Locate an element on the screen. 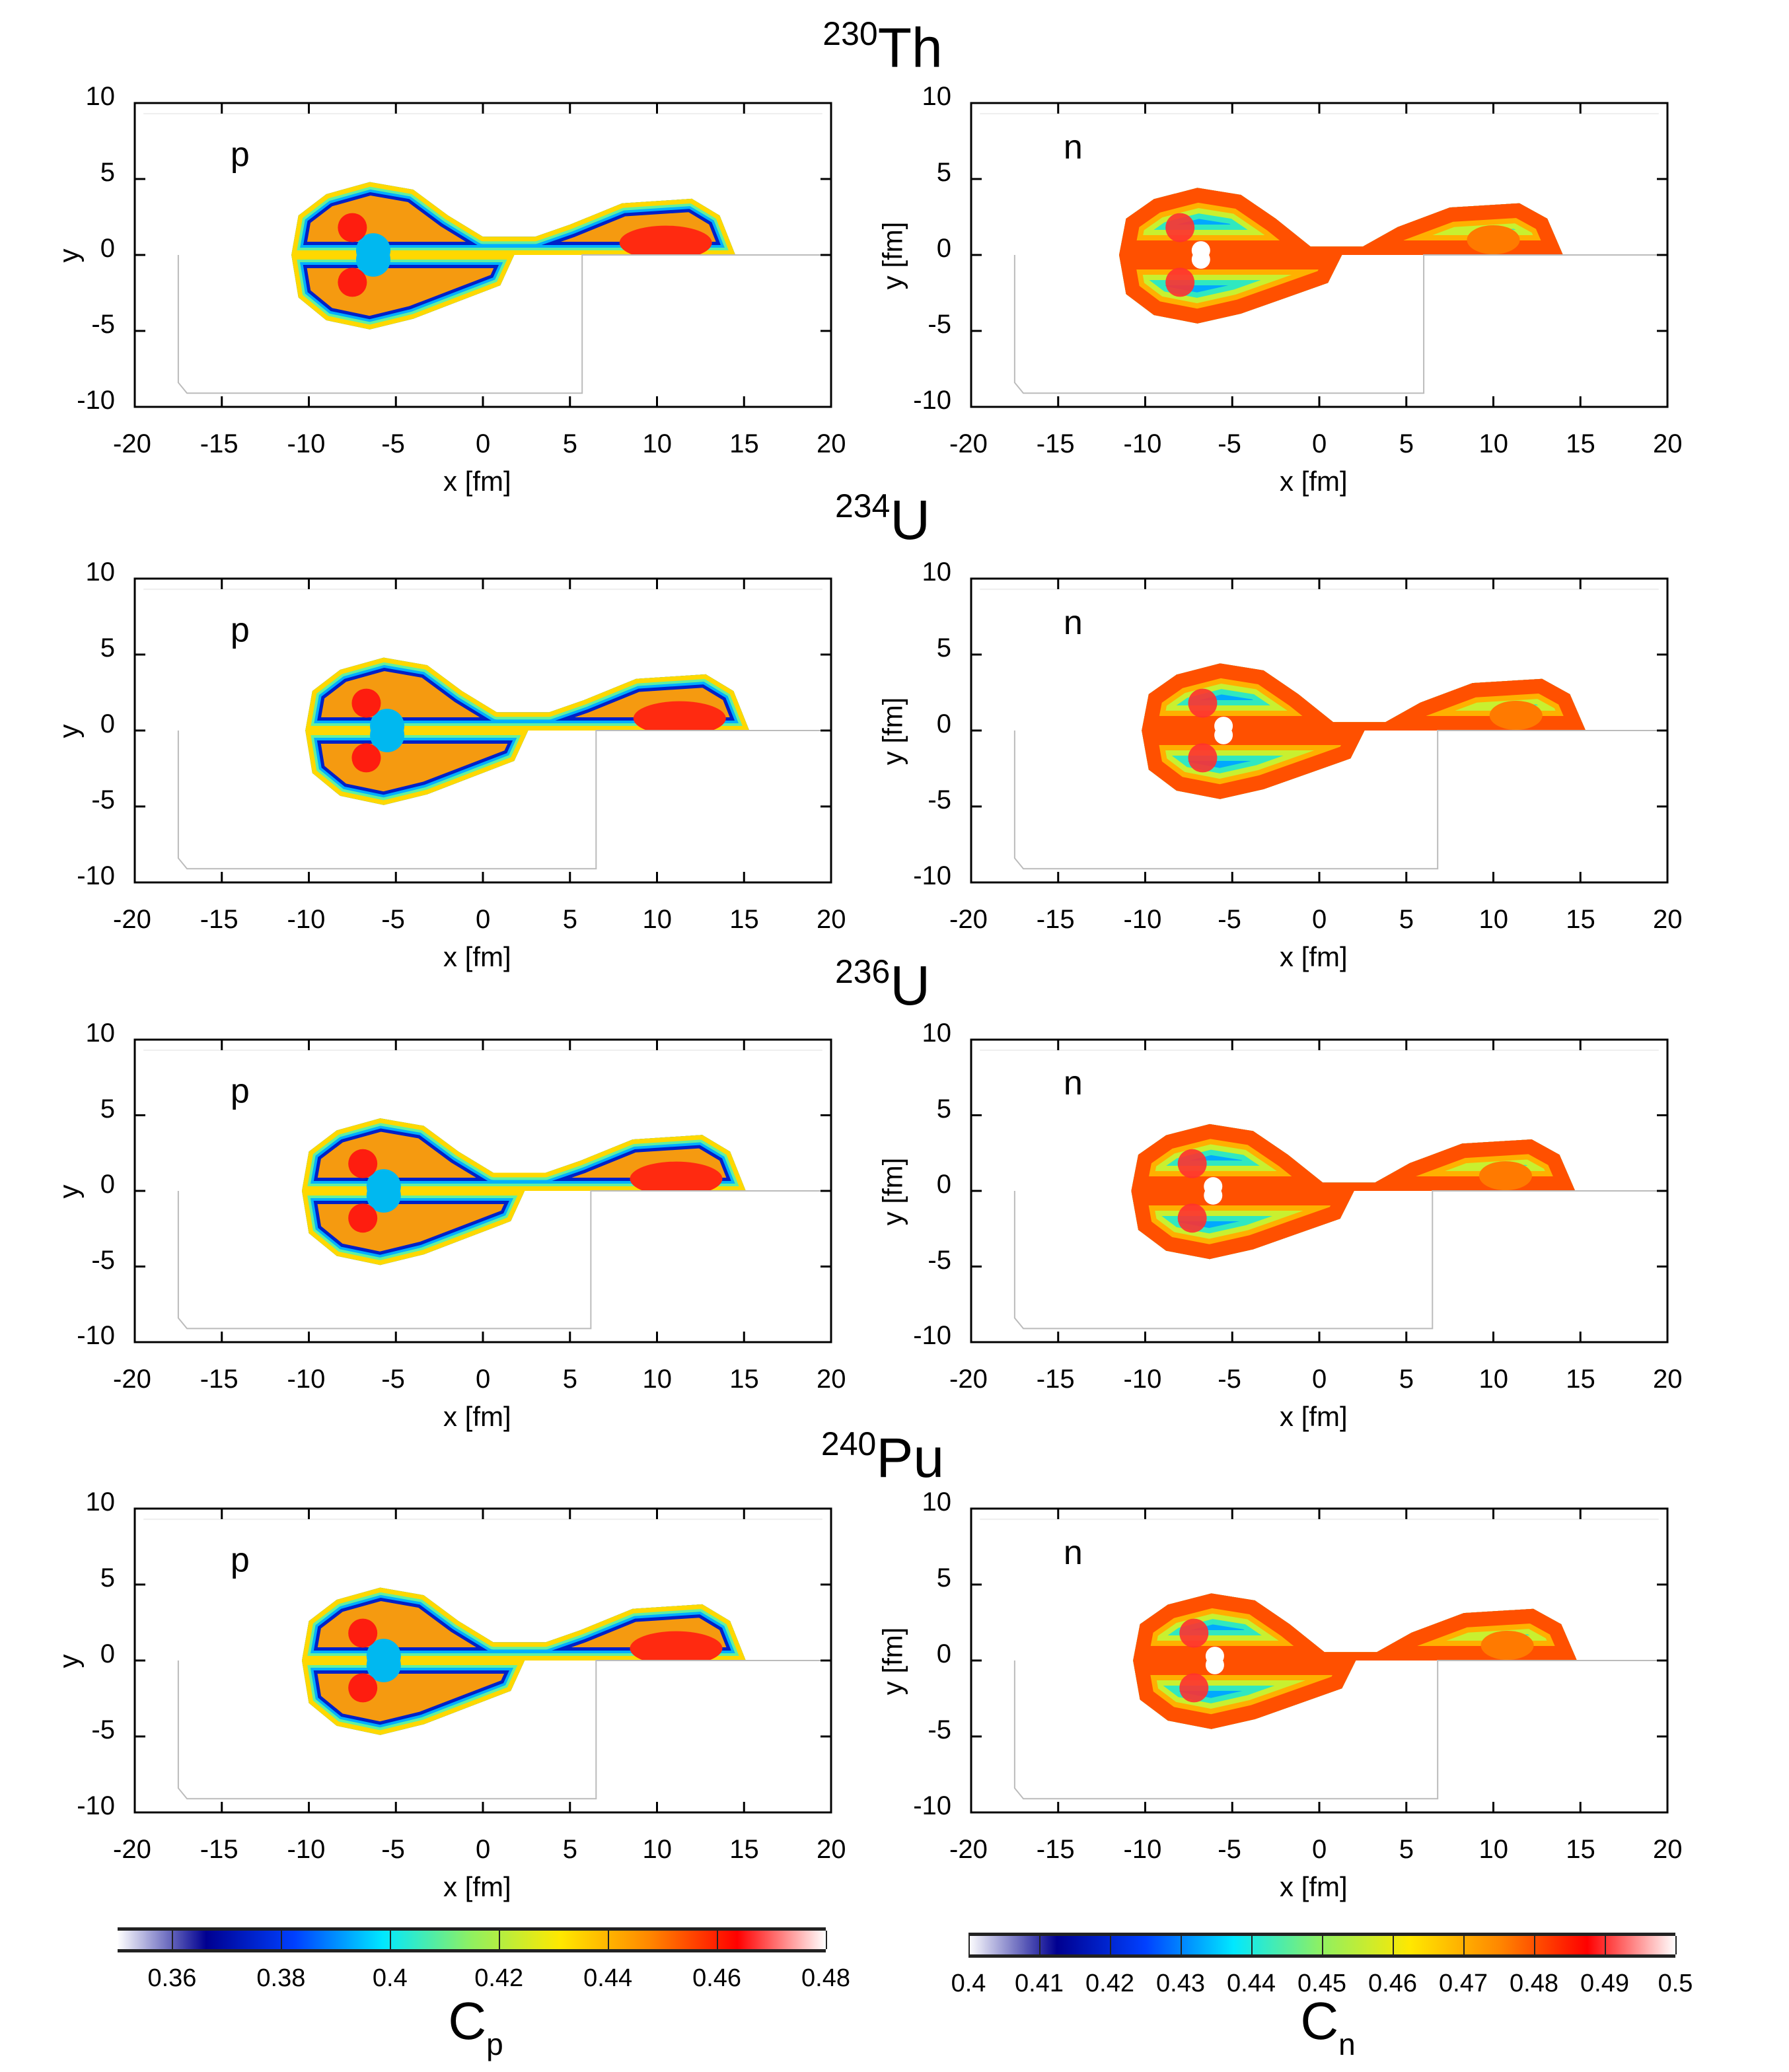  element-symbol: U is located at coordinates (910, 986).